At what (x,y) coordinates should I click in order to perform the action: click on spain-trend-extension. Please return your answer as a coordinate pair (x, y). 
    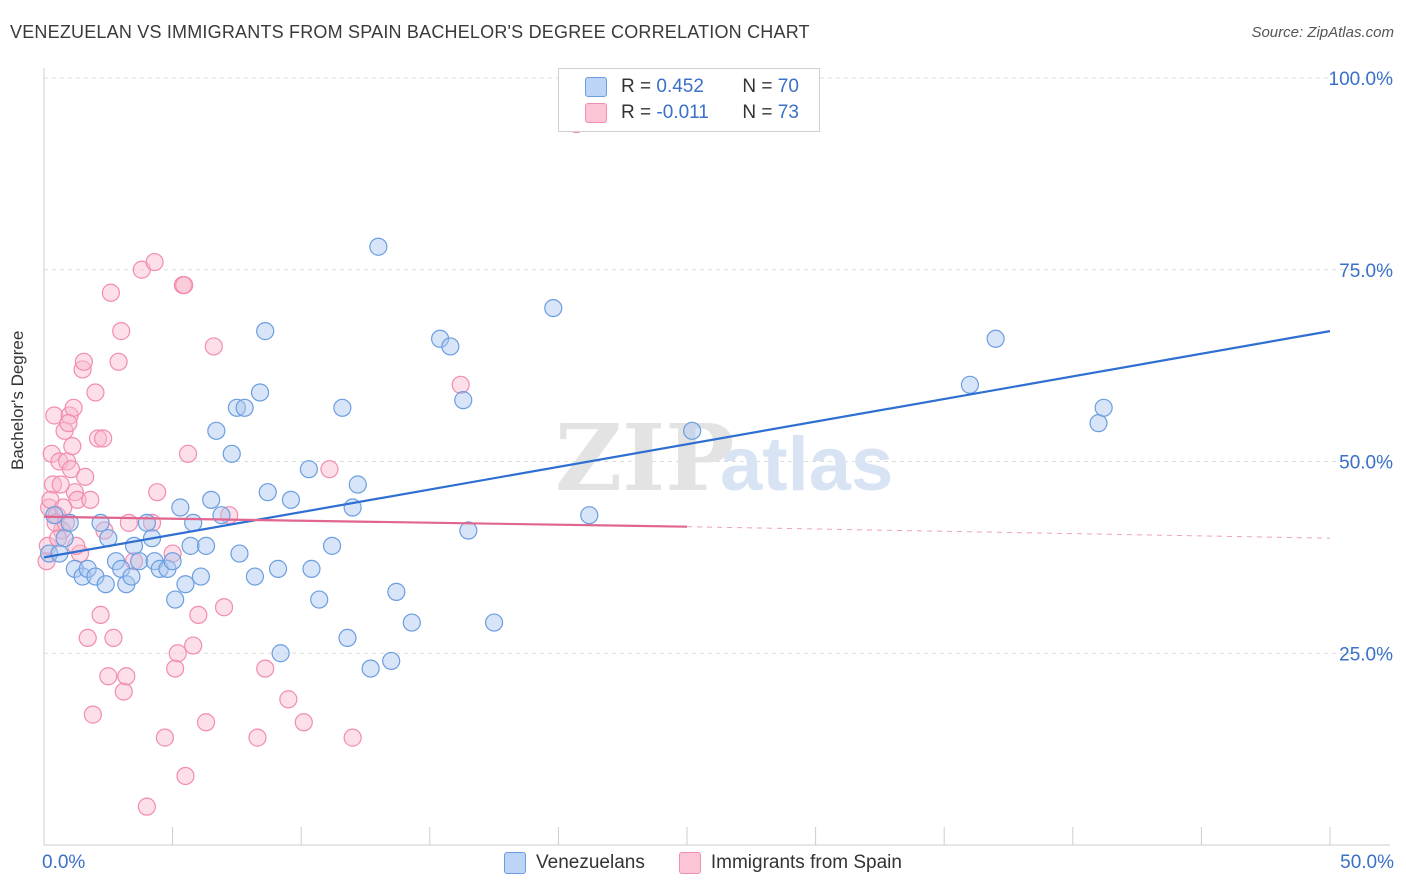
    Looking at the image, I should click on (1008, 532).